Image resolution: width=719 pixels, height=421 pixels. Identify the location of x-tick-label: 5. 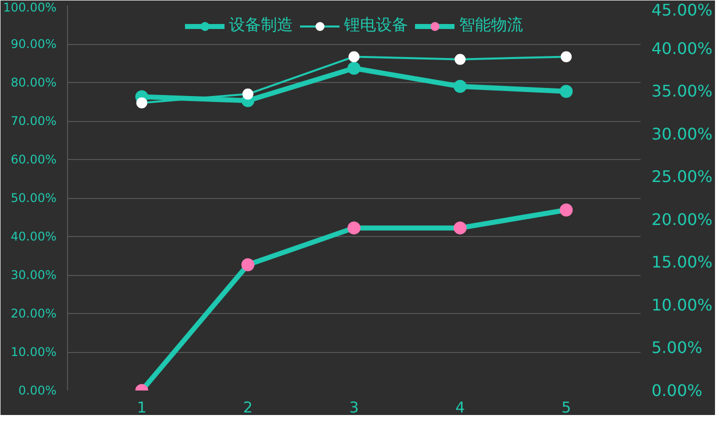
(566, 407).